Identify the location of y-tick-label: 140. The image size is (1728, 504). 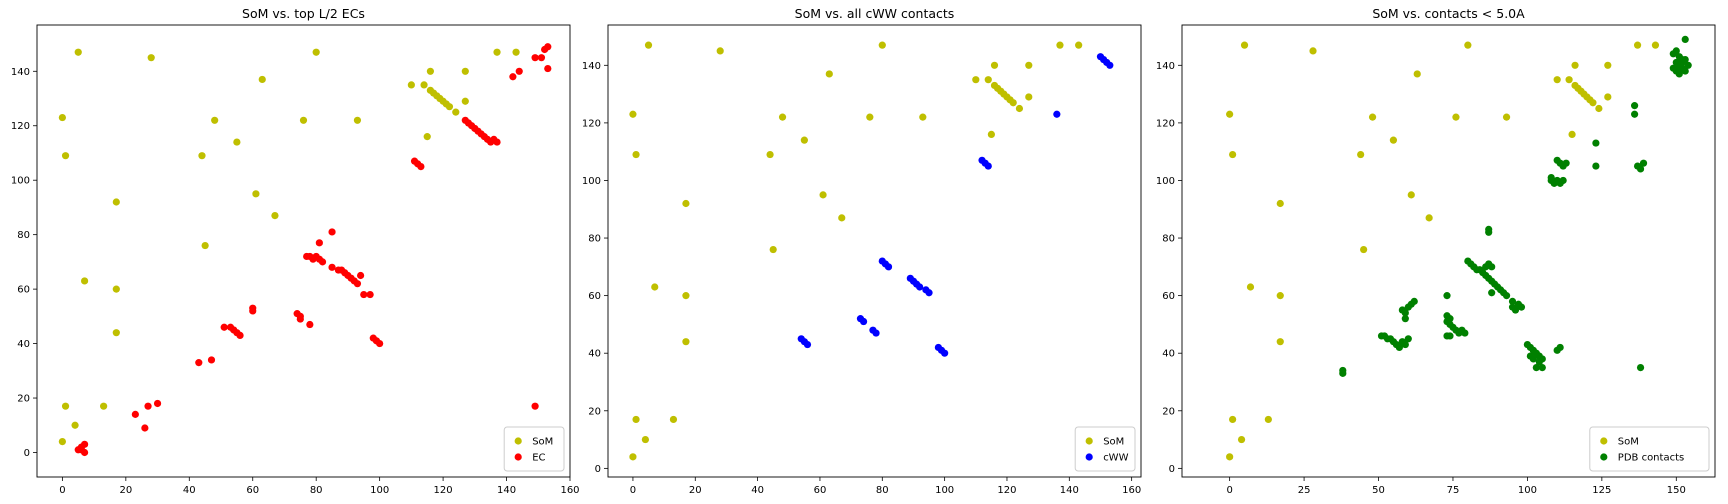
(591, 66).